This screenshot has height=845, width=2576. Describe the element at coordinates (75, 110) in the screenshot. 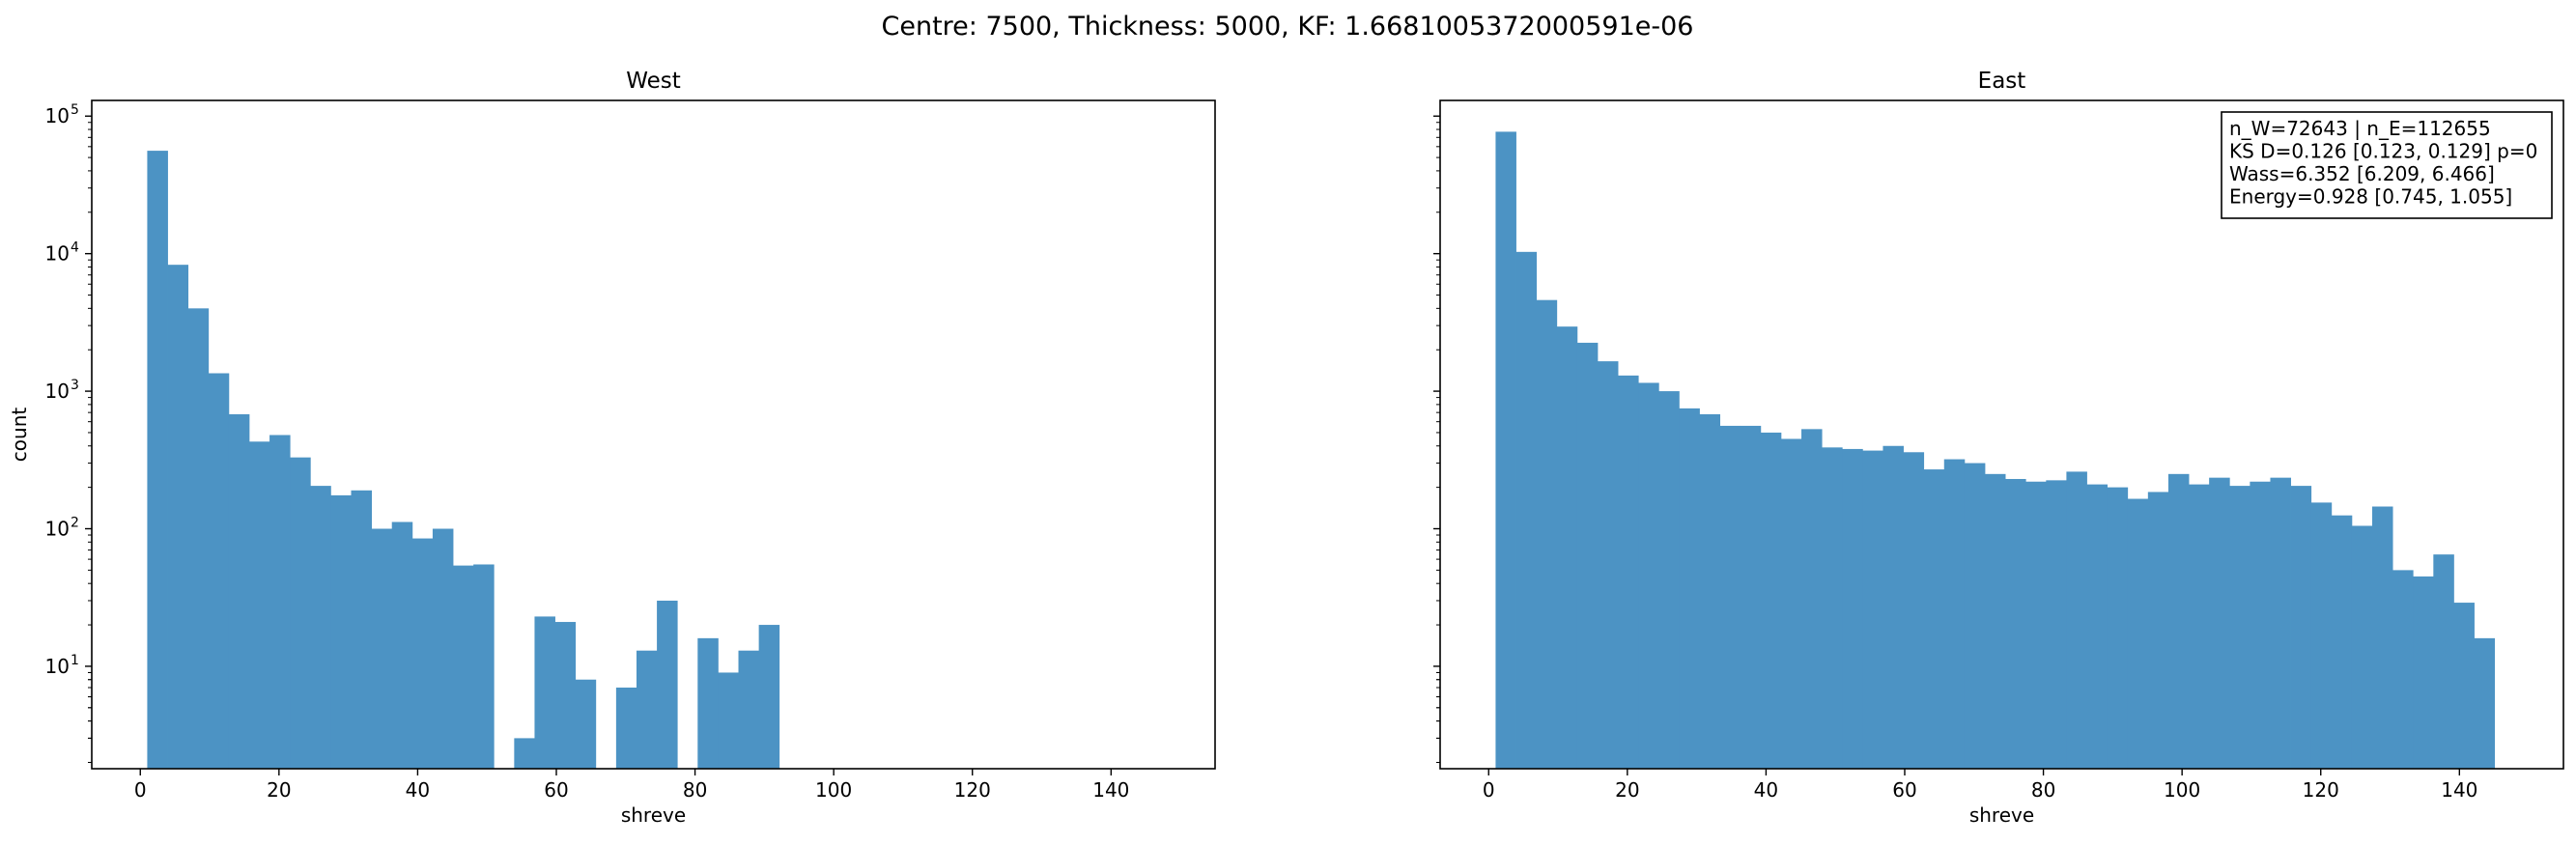

I see `y-tick-label-exponent: 5` at that location.